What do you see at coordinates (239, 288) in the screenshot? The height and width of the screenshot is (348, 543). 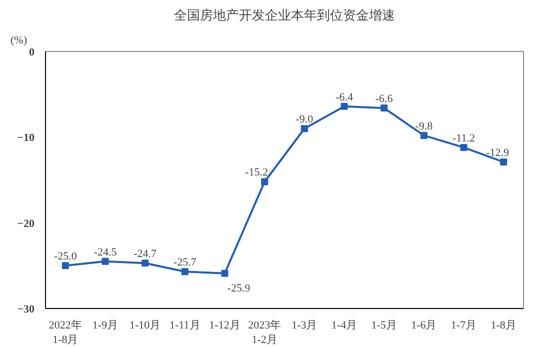 I see `data-label: -25.9` at bounding box center [239, 288].